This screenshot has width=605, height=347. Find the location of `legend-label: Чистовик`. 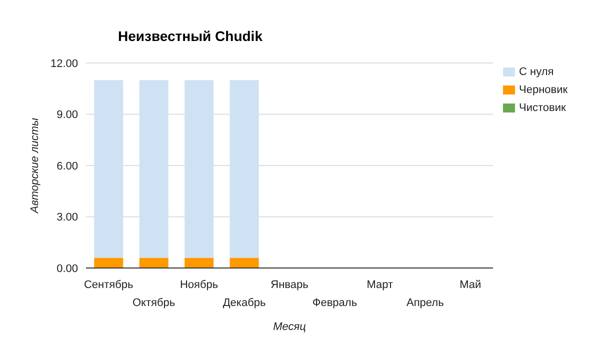

legend-label: Чистовик is located at coordinates (542, 108).